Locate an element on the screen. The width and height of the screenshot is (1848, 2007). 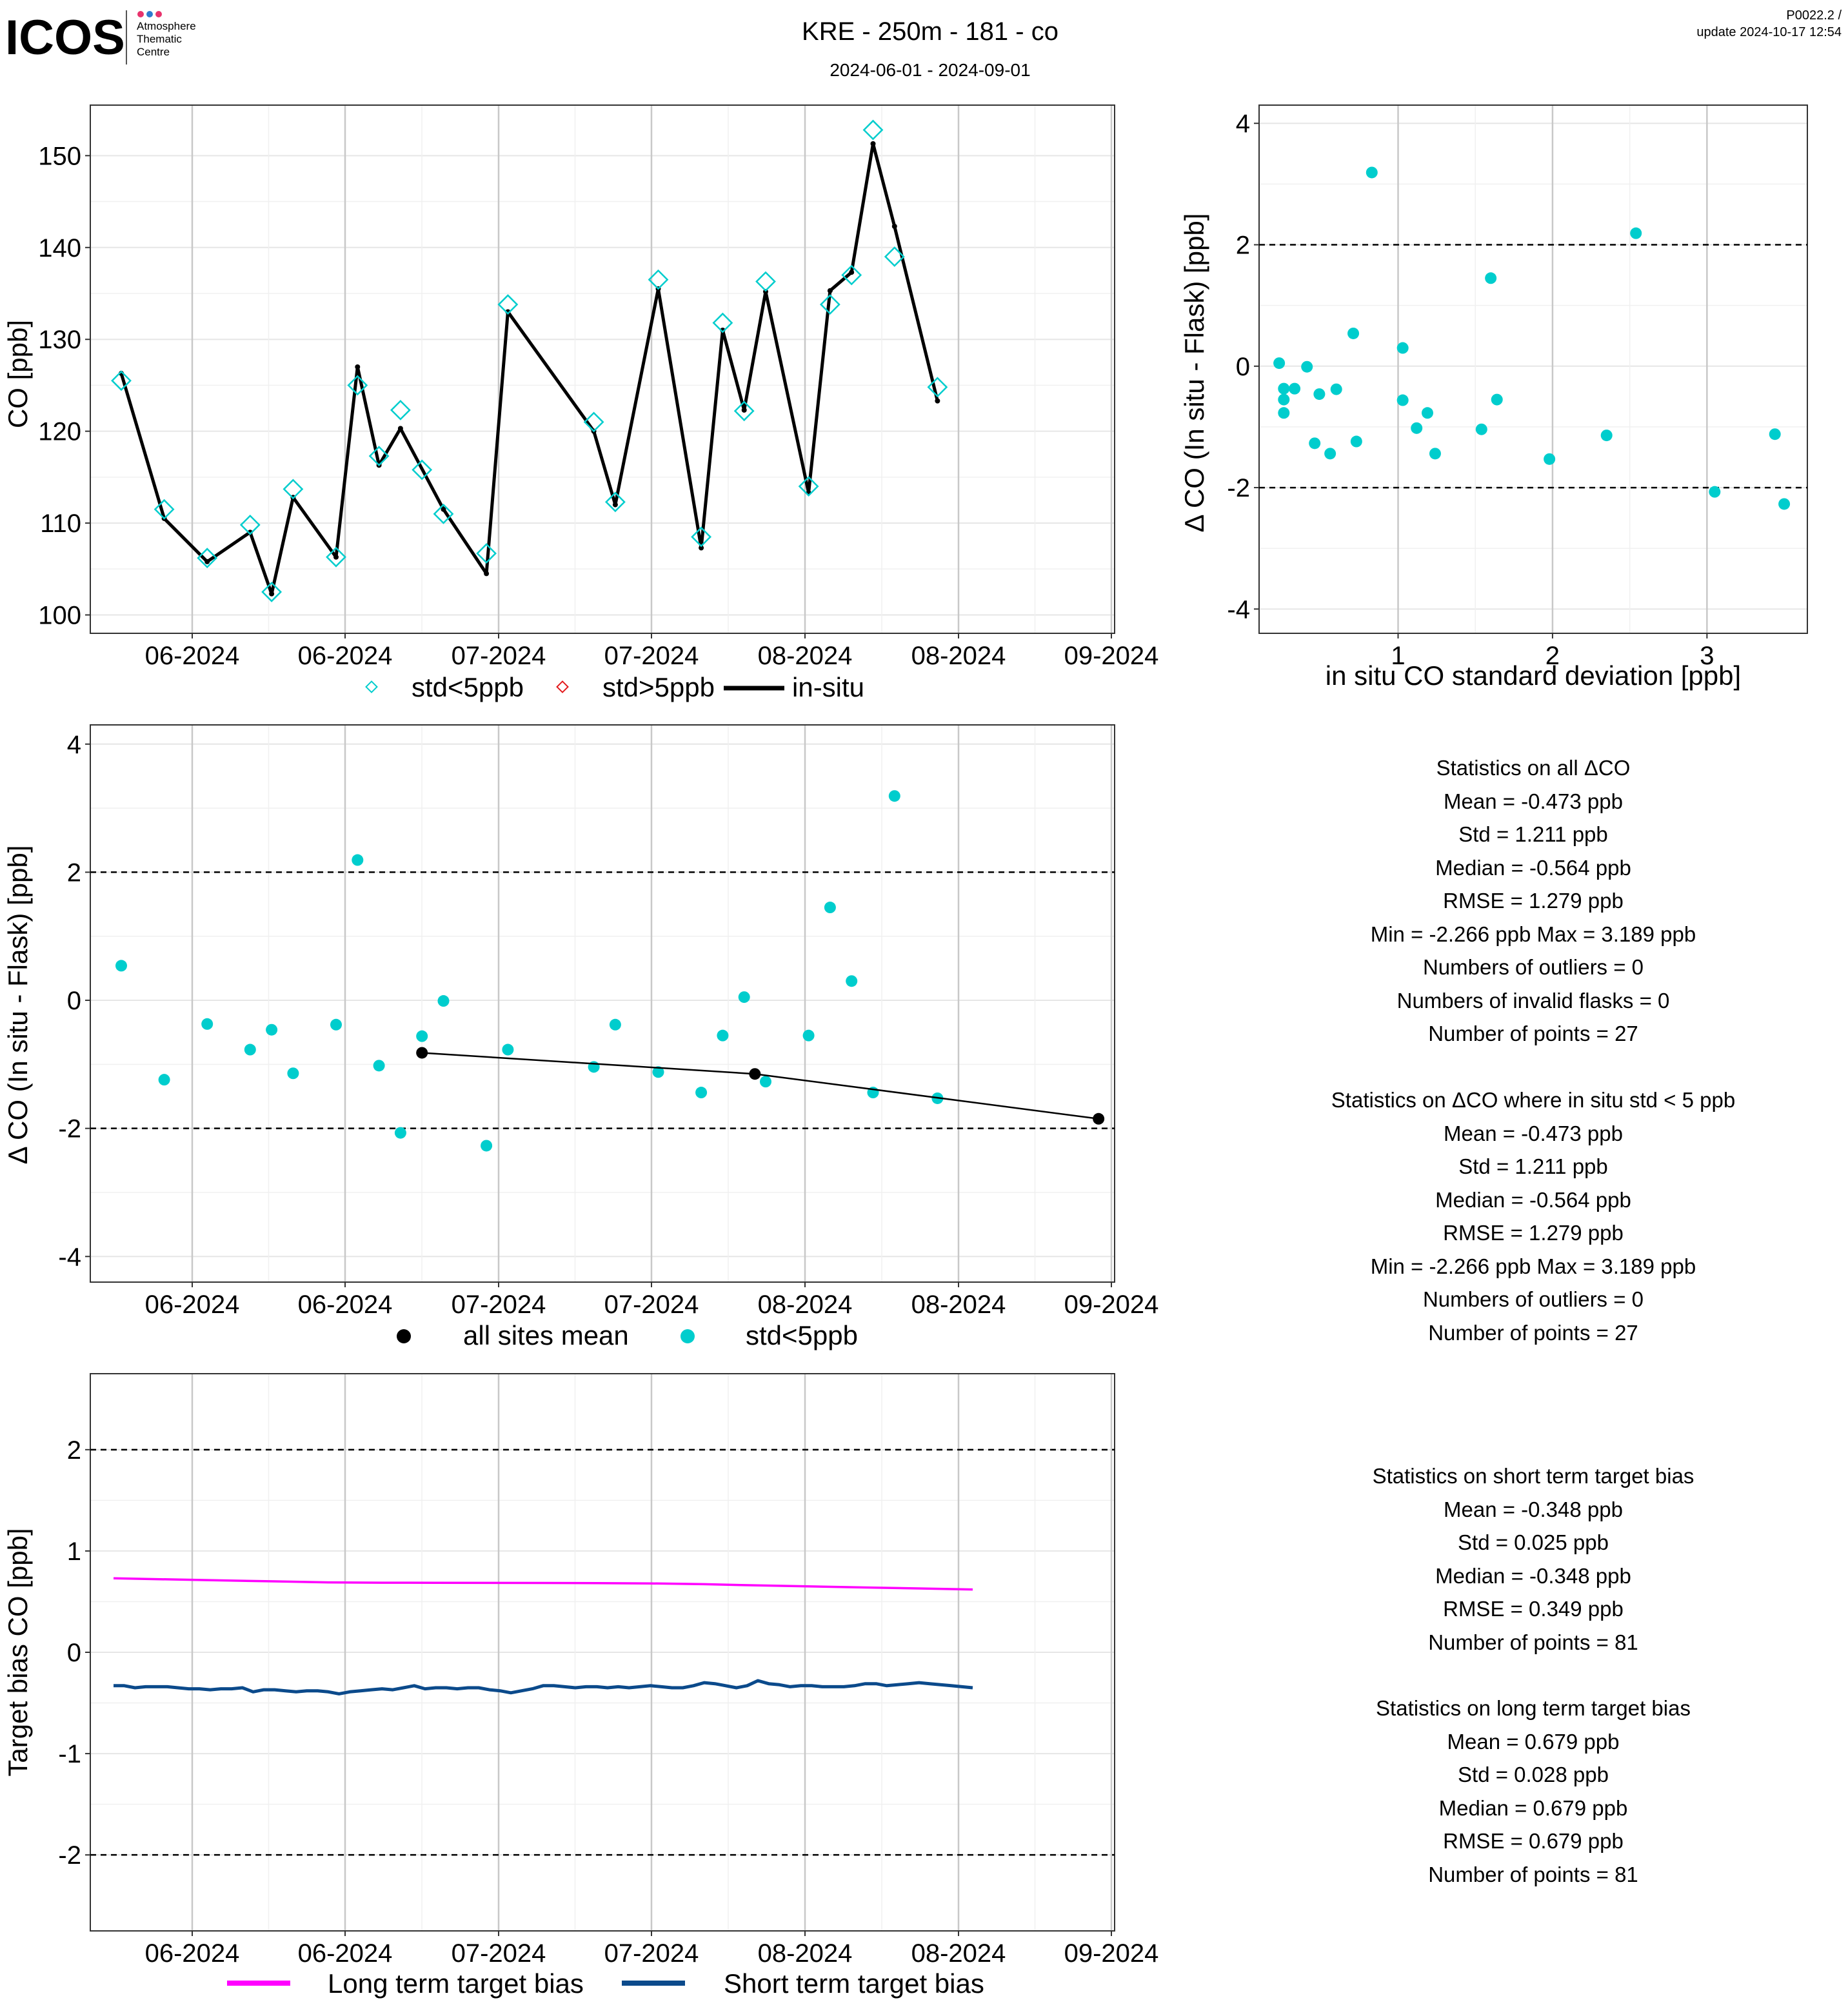
all-sites-mean-point is located at coordinates (422, 1053).